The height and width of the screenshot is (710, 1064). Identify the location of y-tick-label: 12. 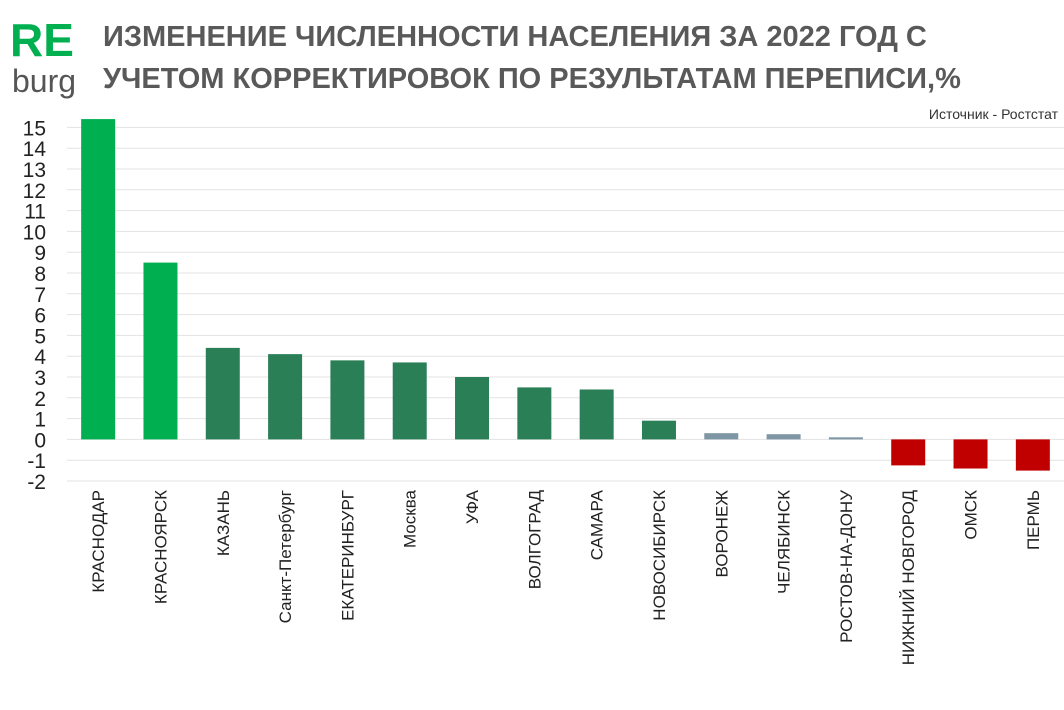
(34, 191).